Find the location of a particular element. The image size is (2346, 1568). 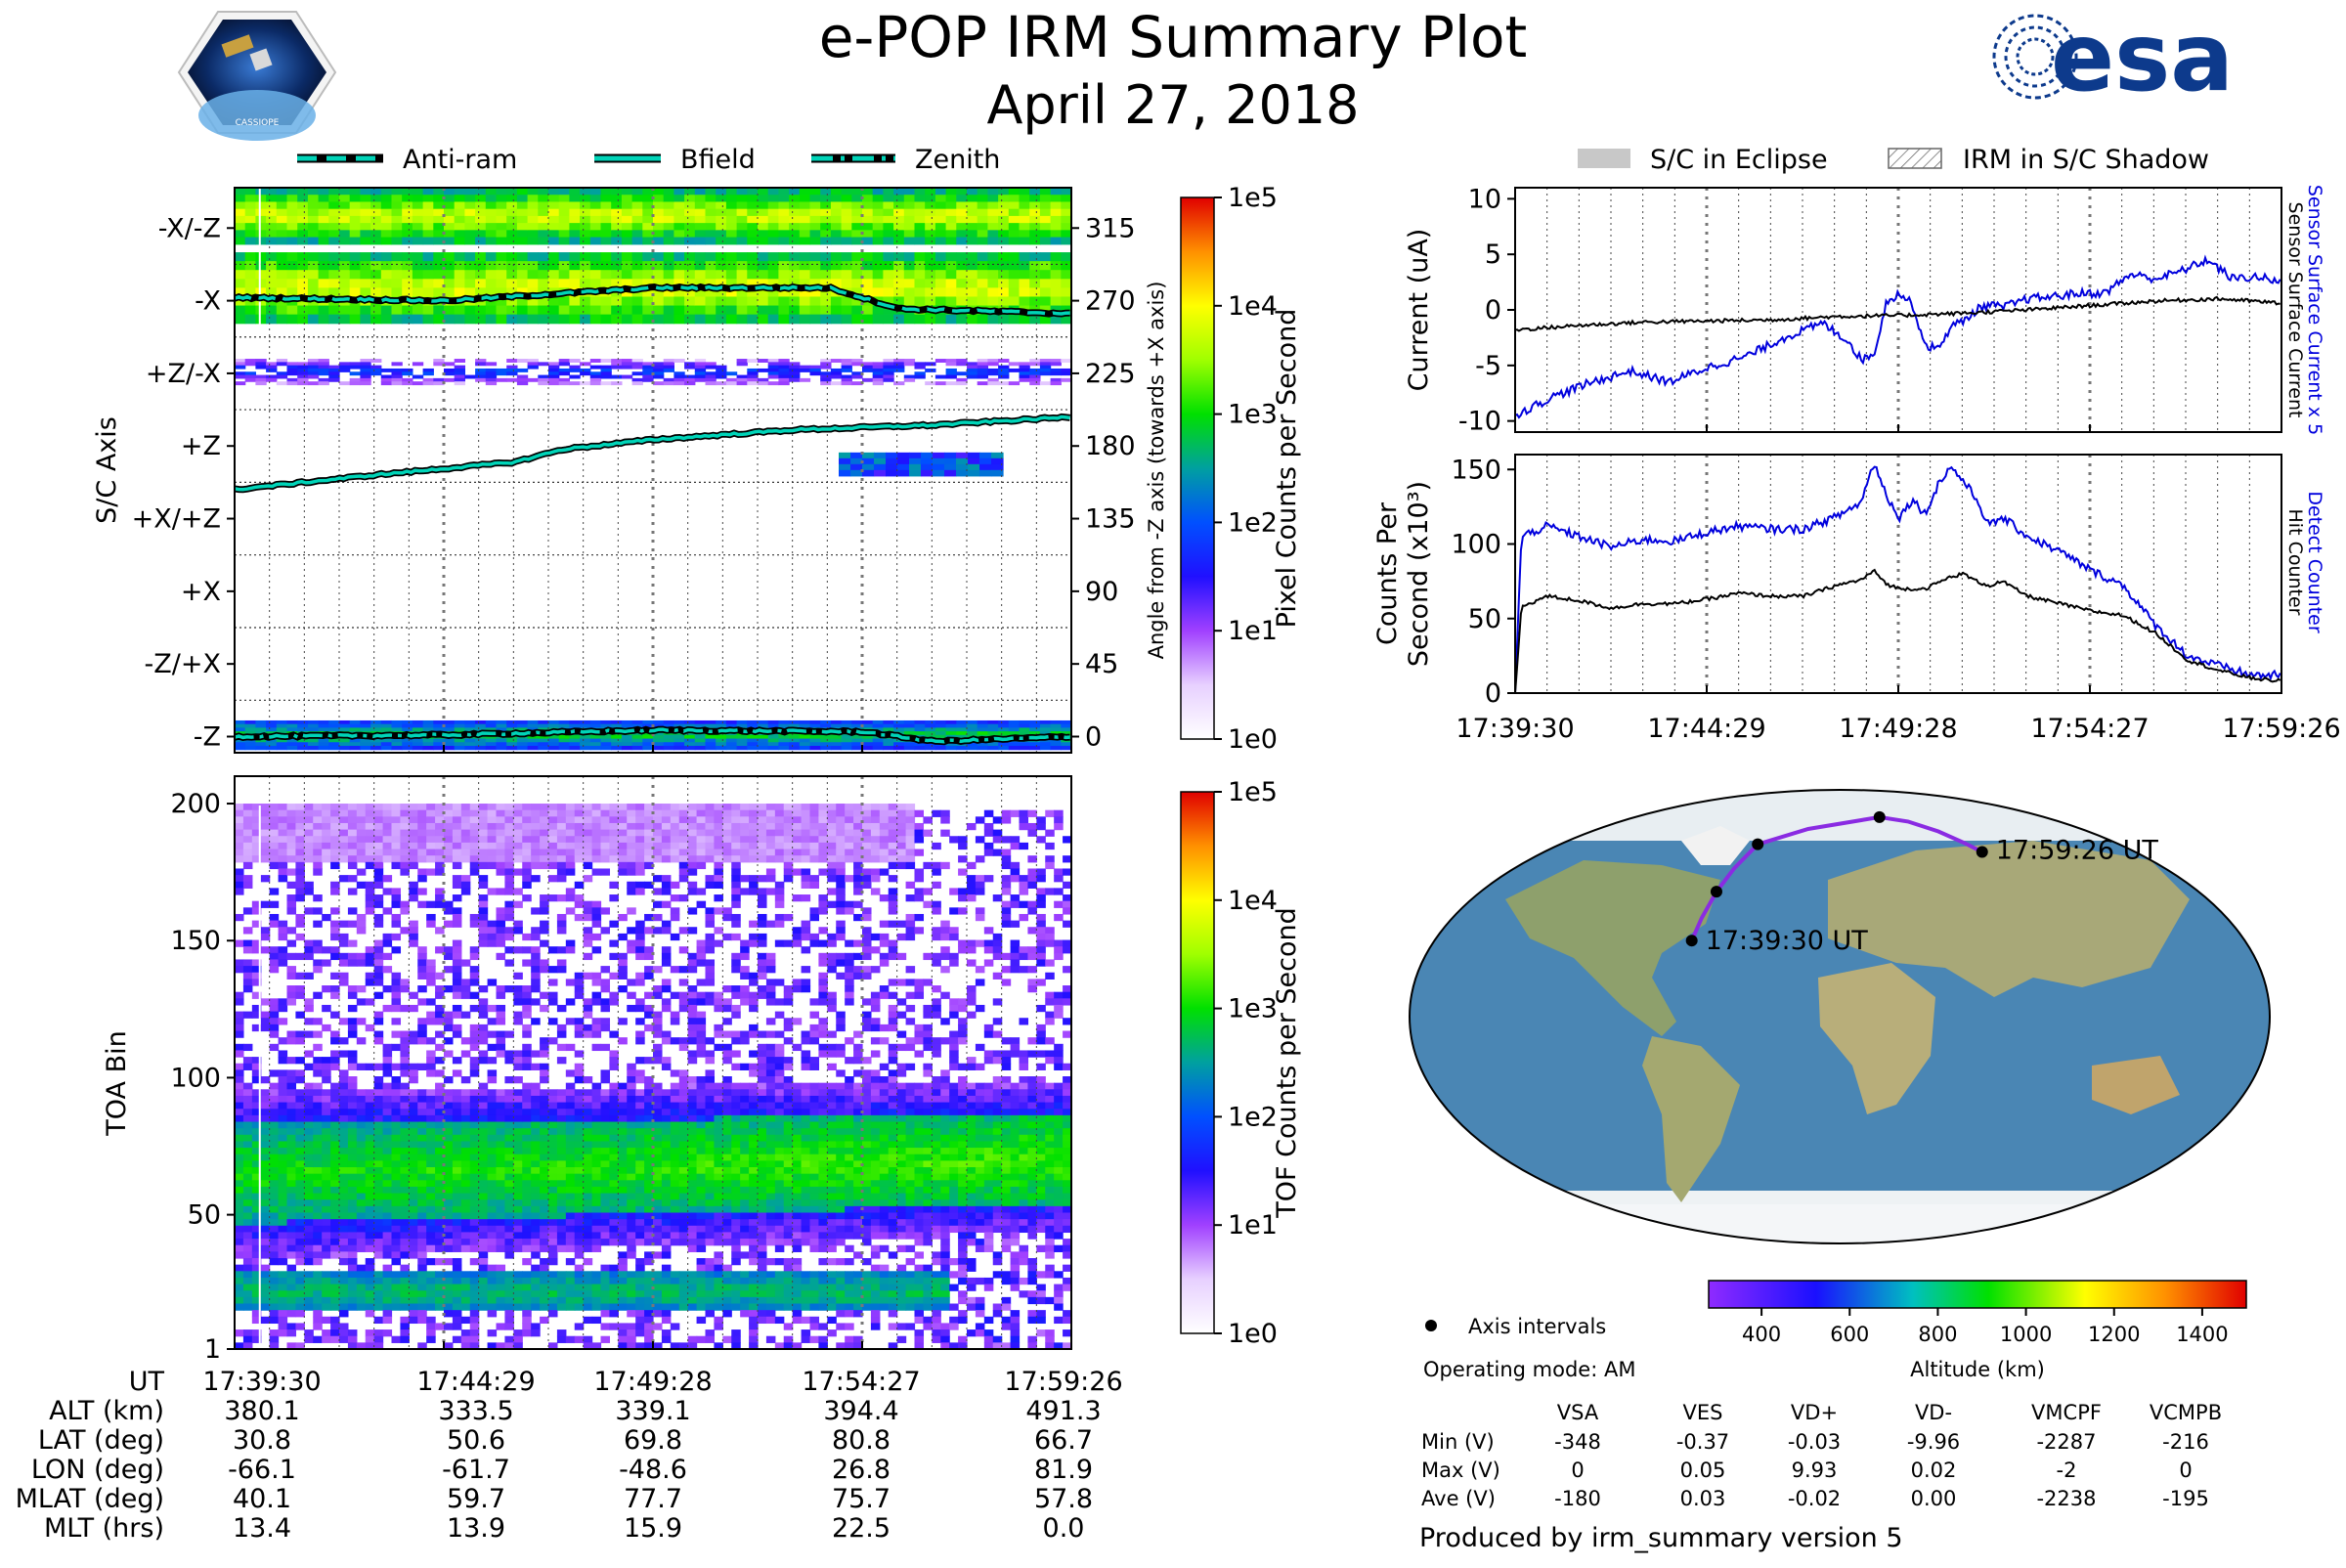

cassiope-logo: CASSIOPE is located at coordinates (257, 77).